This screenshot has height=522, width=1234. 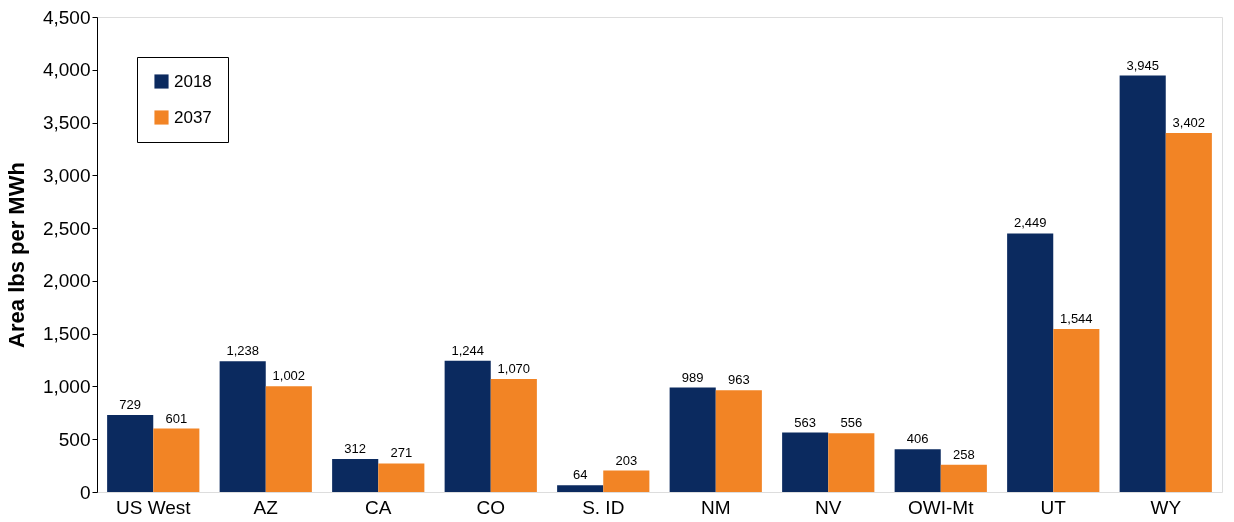 I want to click on data-label: 64, so click(x=580, y=475).